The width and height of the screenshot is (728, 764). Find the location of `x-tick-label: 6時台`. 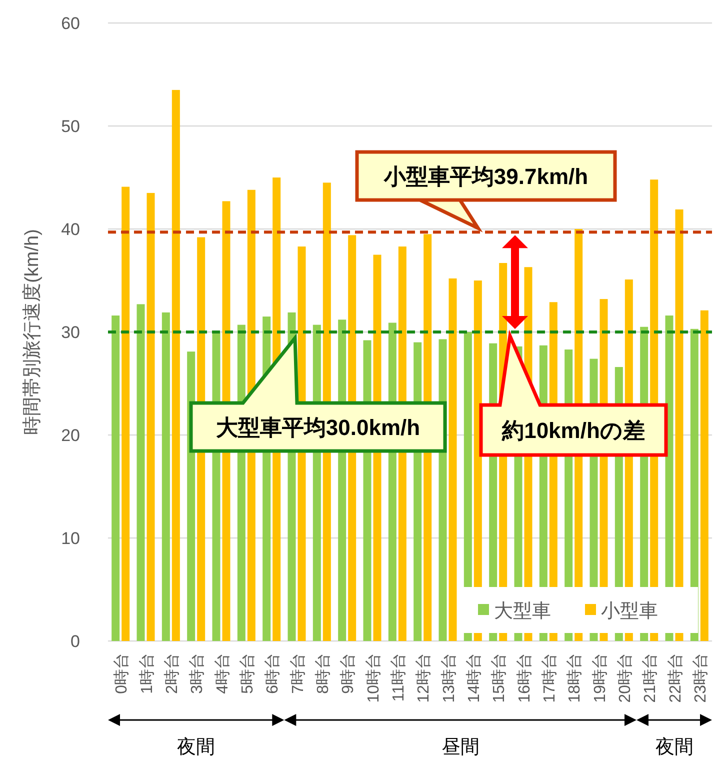

x-tick-label: 6時台 is located at coordinates (273, 673).